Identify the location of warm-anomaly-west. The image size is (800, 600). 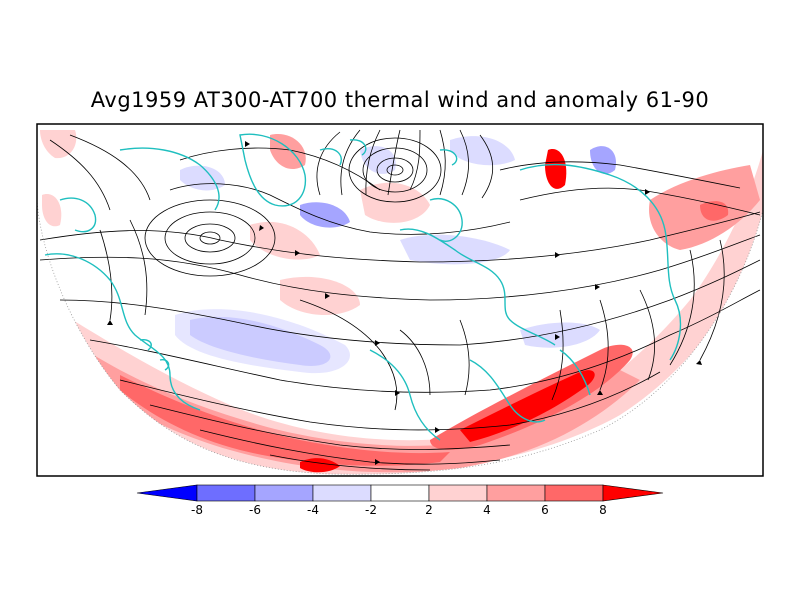
(52, 210).